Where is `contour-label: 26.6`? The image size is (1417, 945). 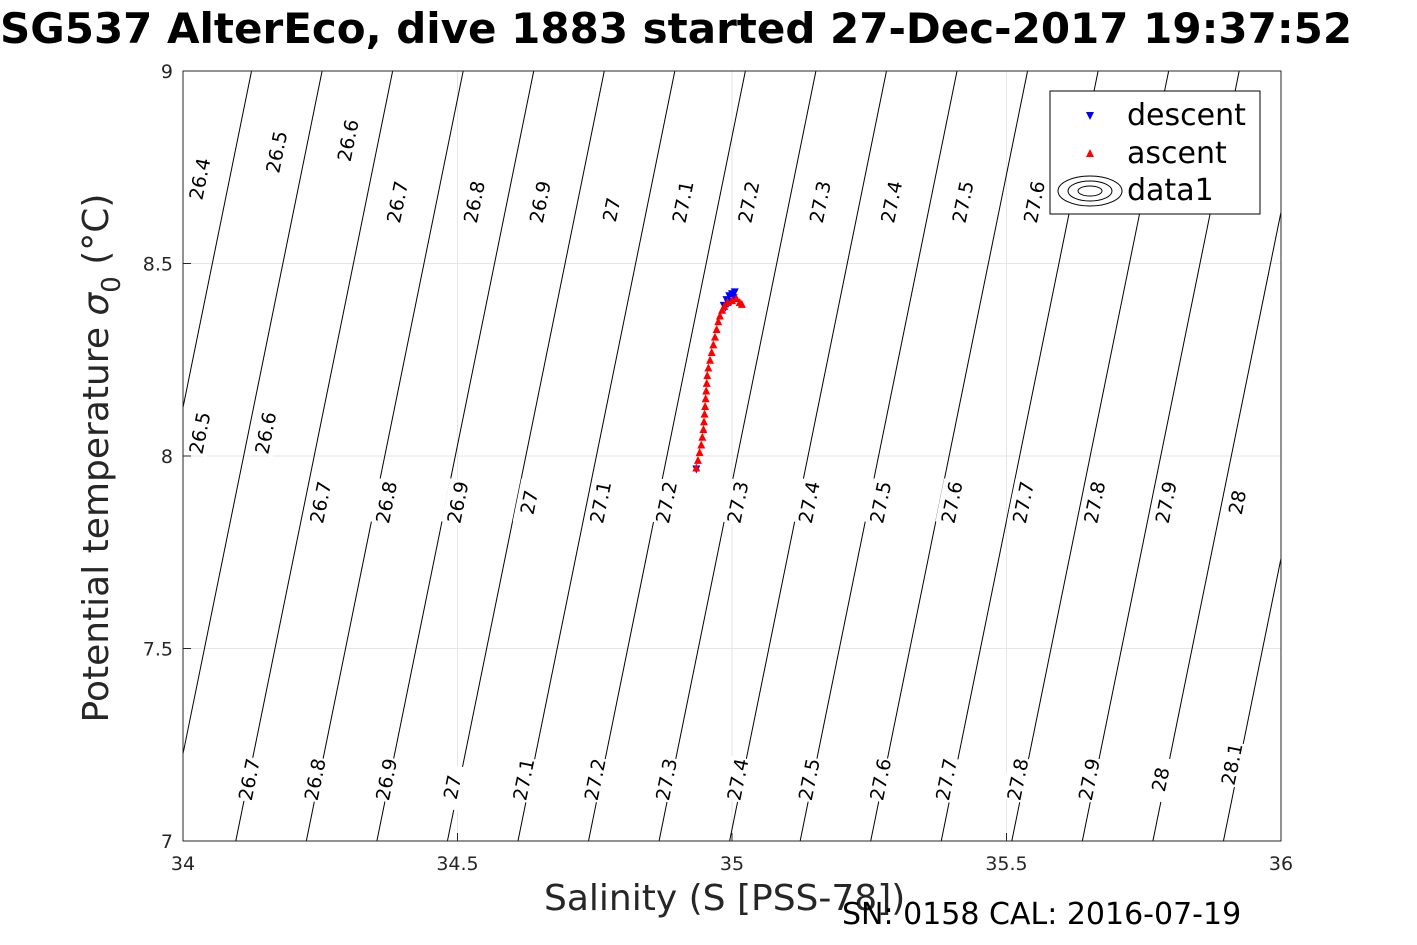
contour-label: 26.6 is located at coordinates (349, 141).